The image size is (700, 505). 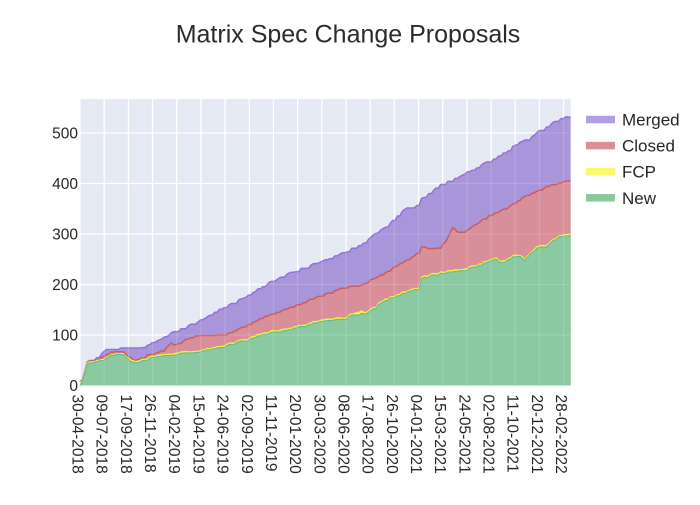 I want to click on svg-text: 24-05-2021, so click(x=463, y=434).